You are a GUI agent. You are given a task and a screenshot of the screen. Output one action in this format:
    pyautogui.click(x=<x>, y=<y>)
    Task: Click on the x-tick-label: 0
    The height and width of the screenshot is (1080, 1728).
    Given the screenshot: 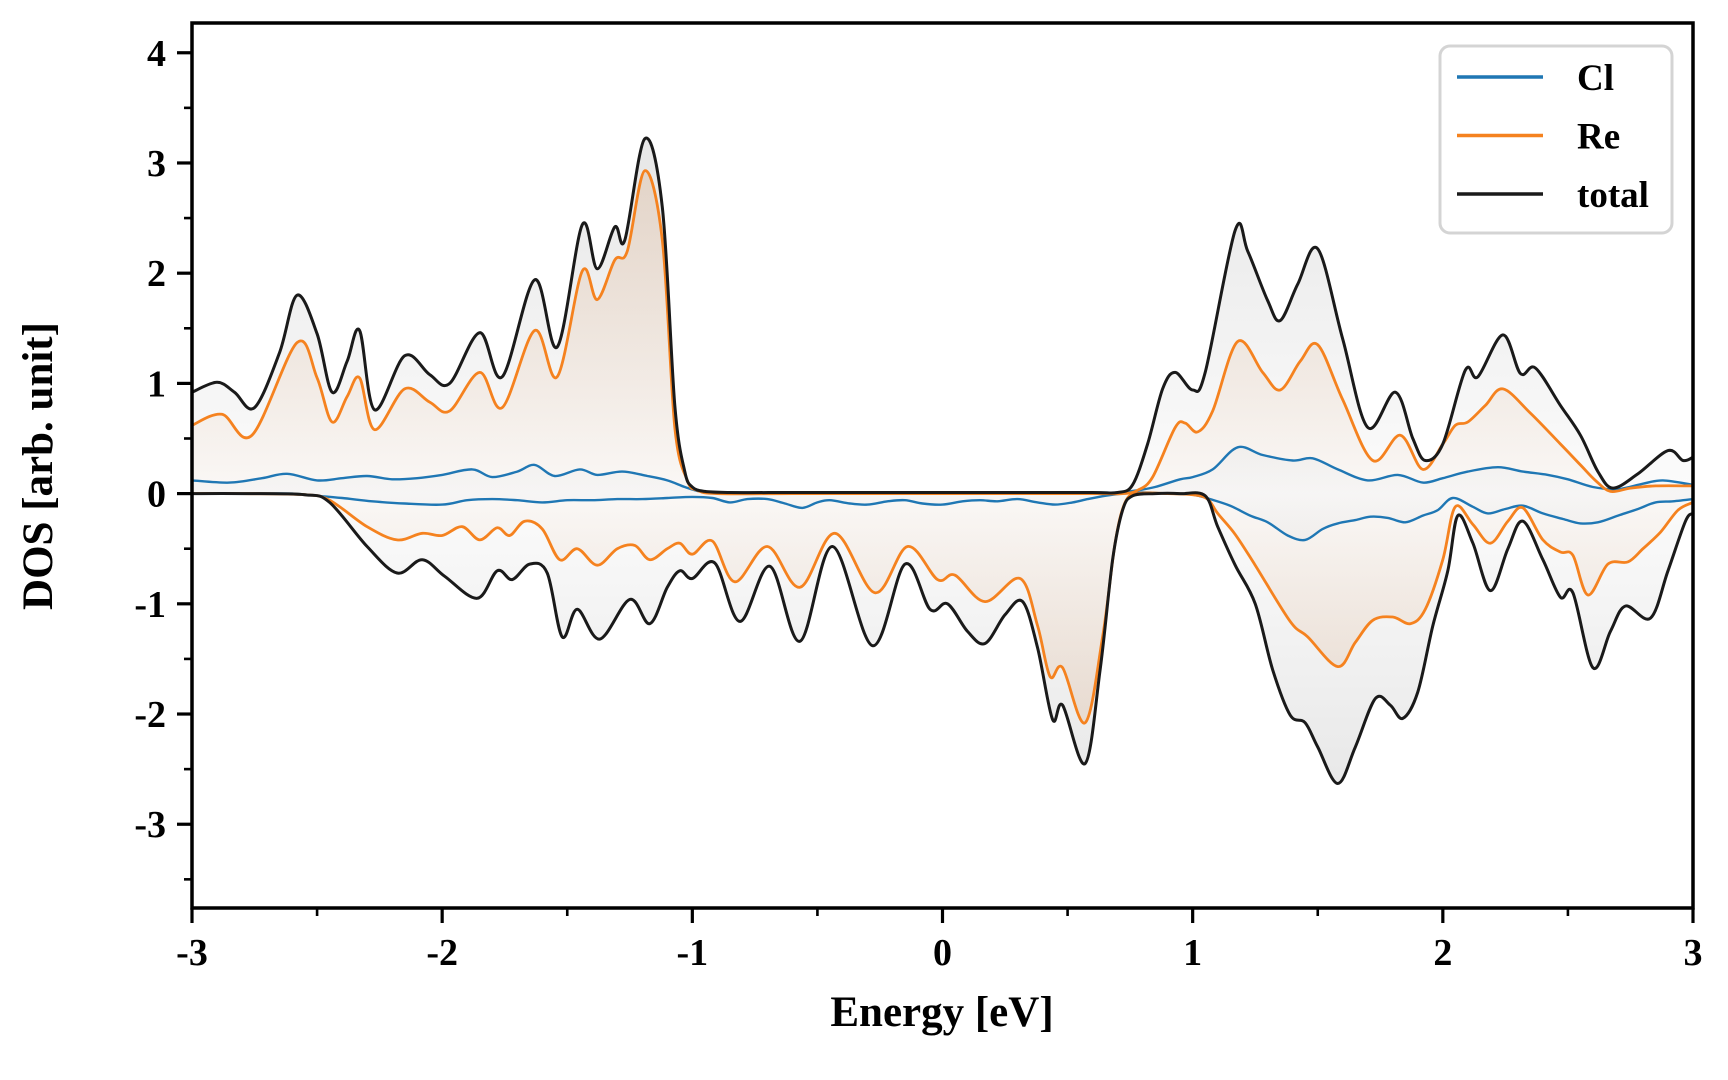 What is the action you would take?
    pyautogui.click(x=942, y=953)
    